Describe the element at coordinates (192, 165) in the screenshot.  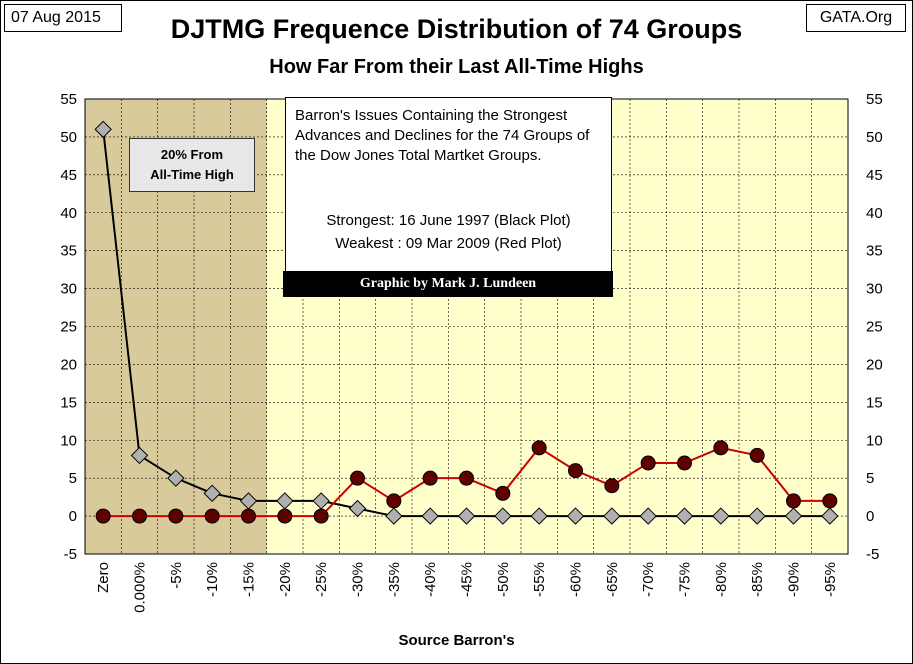
I see `zone-annotation: 20% From All-Time High` at that location.